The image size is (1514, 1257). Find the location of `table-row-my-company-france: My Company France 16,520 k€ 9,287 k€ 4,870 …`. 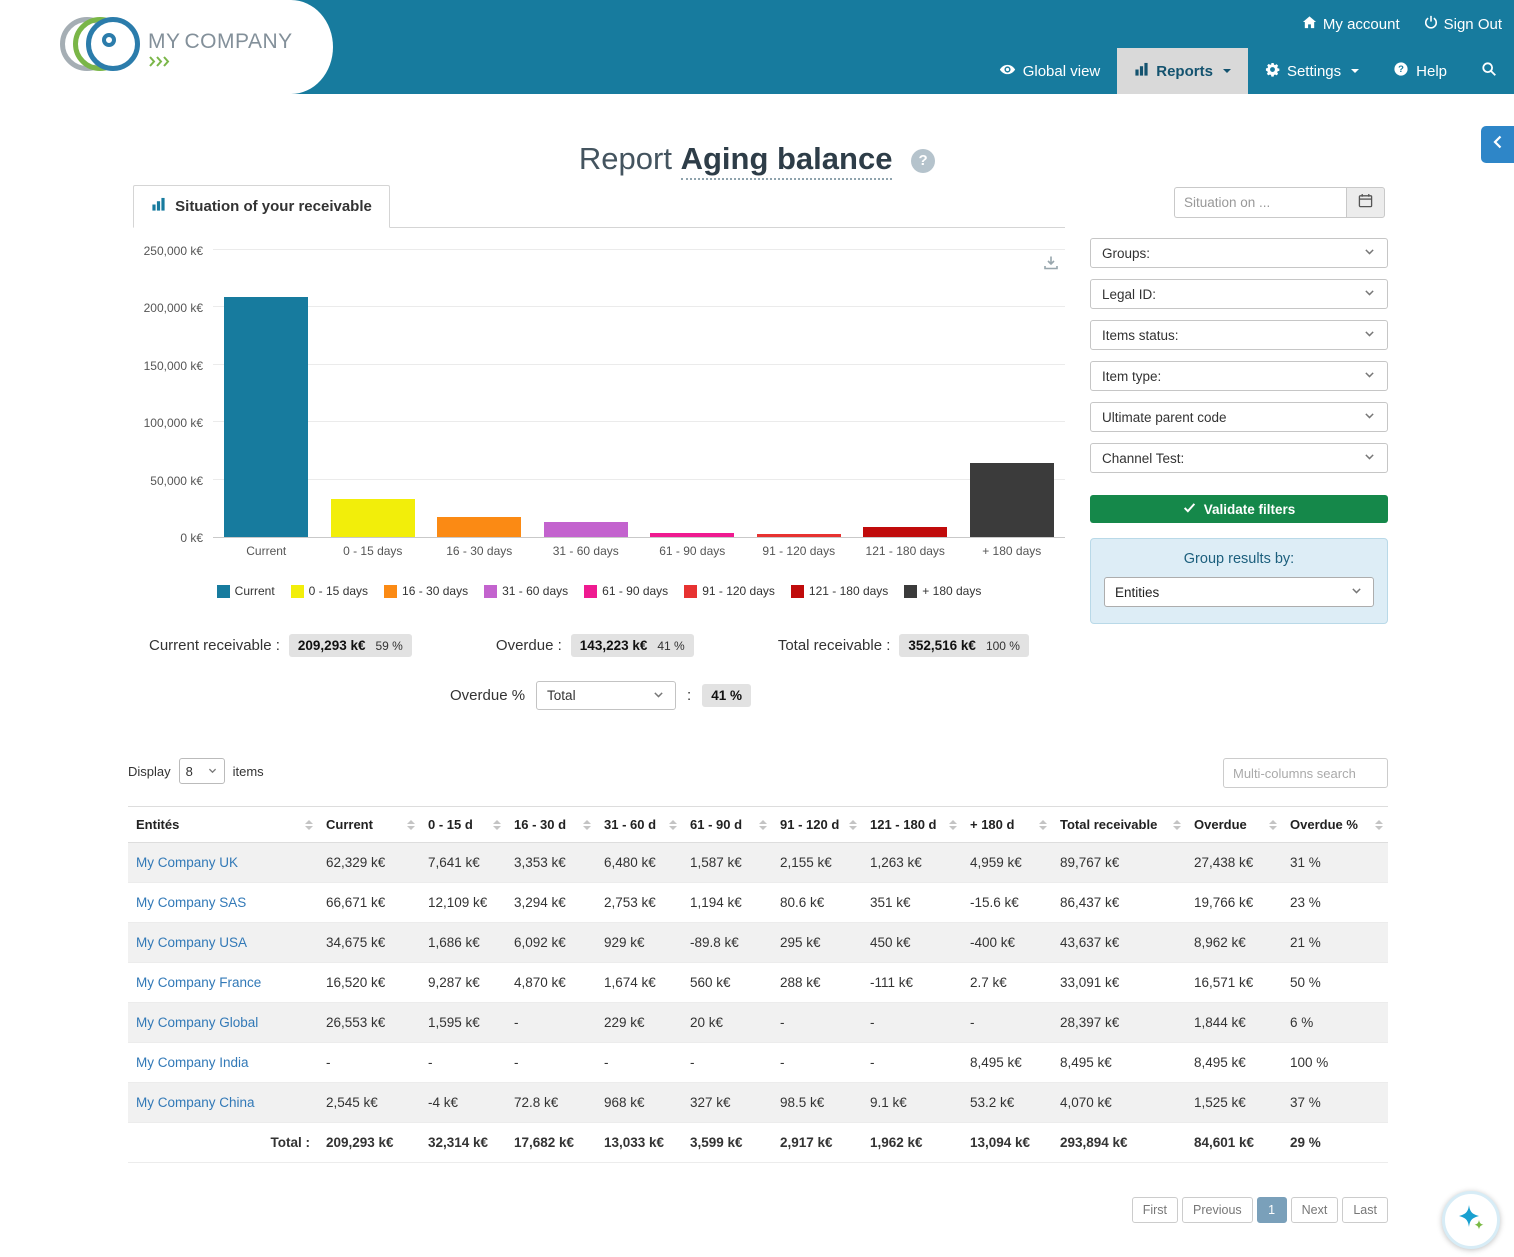

table-row-my-company-france: My Company France 16,520 k€ 9,287 k€ 4,870 … is located at coordinates (758, 982).